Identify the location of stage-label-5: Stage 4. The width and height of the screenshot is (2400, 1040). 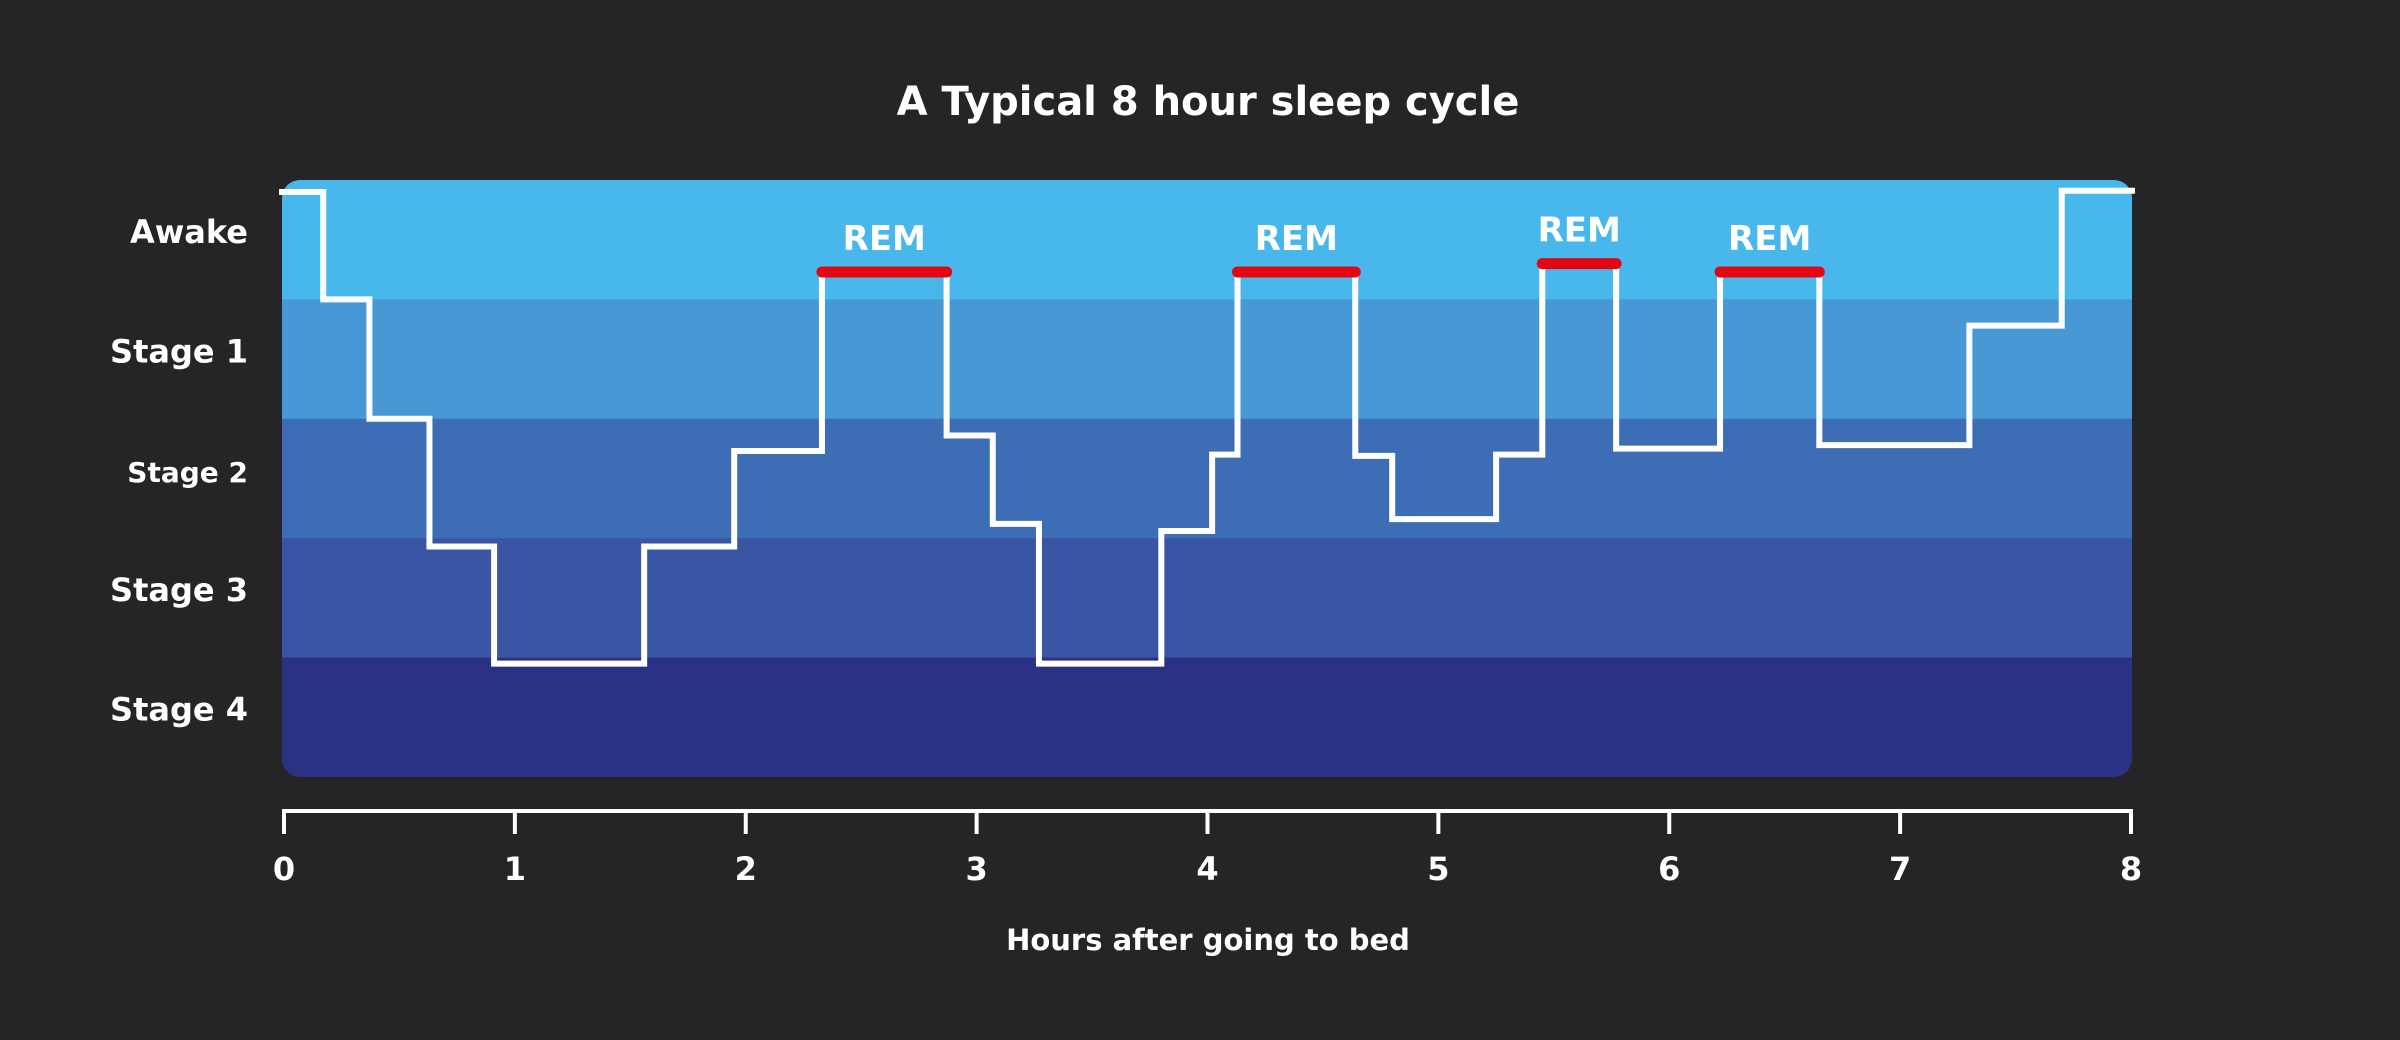
(179, 710).